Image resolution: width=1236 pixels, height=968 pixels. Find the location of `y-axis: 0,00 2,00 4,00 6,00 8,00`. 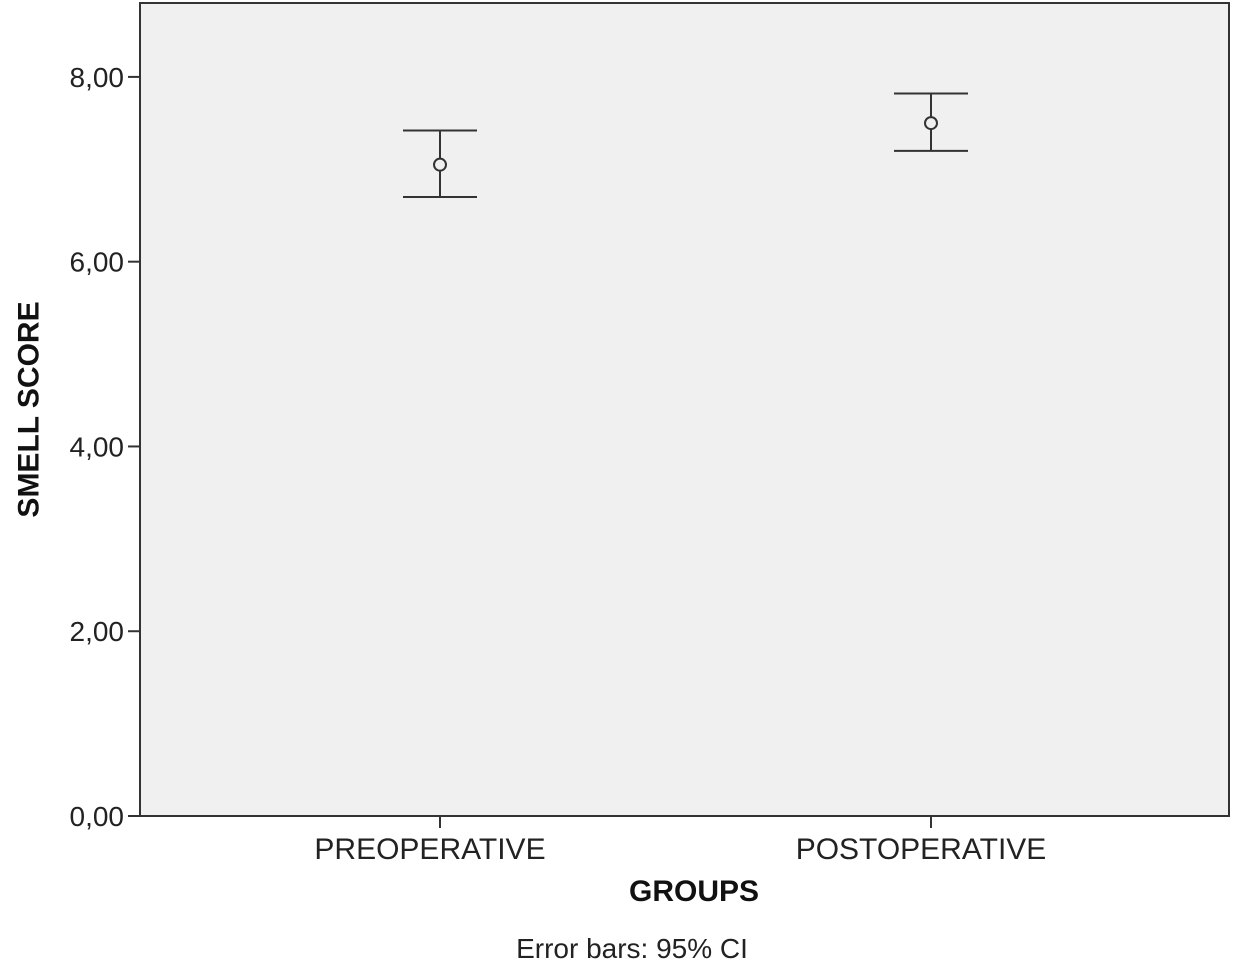

y-axis: 0,00 2,00 4,00 6,00 8,00 is located at coordinates (105, 447).